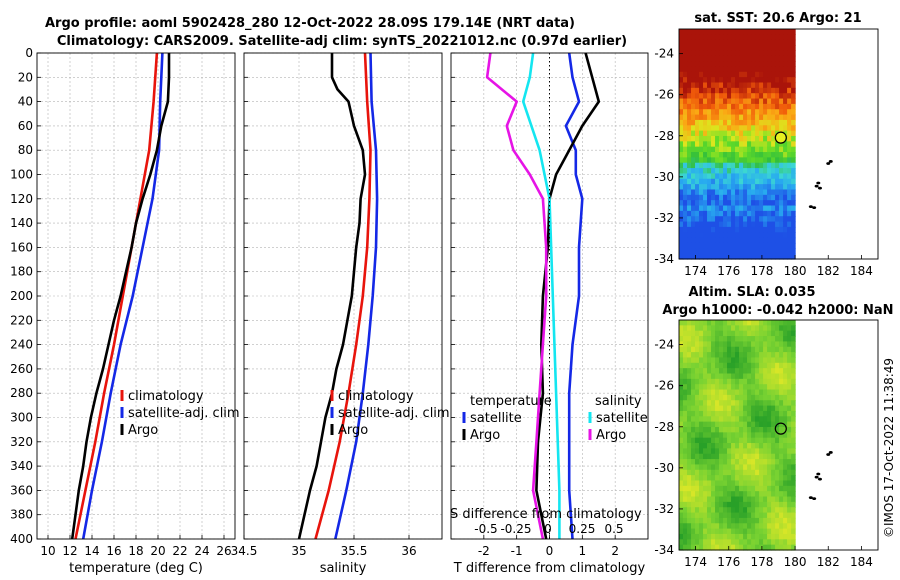 This screenshot has width=900, height=580. What do you see at coordinates (583, 551) in the screenshot?
I see `x-tick-label: 1` at bounding box center [583, 551].